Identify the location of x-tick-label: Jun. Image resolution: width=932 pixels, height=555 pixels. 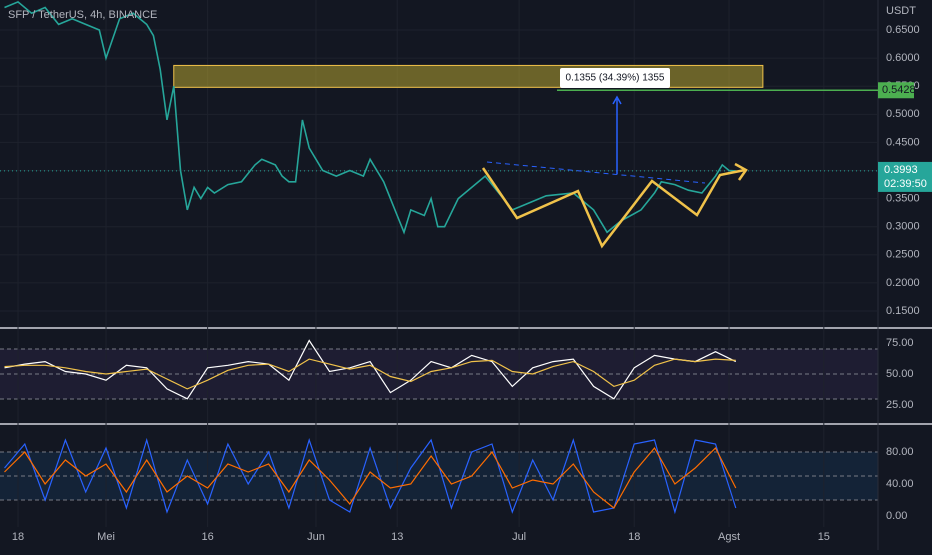
(316, 537).